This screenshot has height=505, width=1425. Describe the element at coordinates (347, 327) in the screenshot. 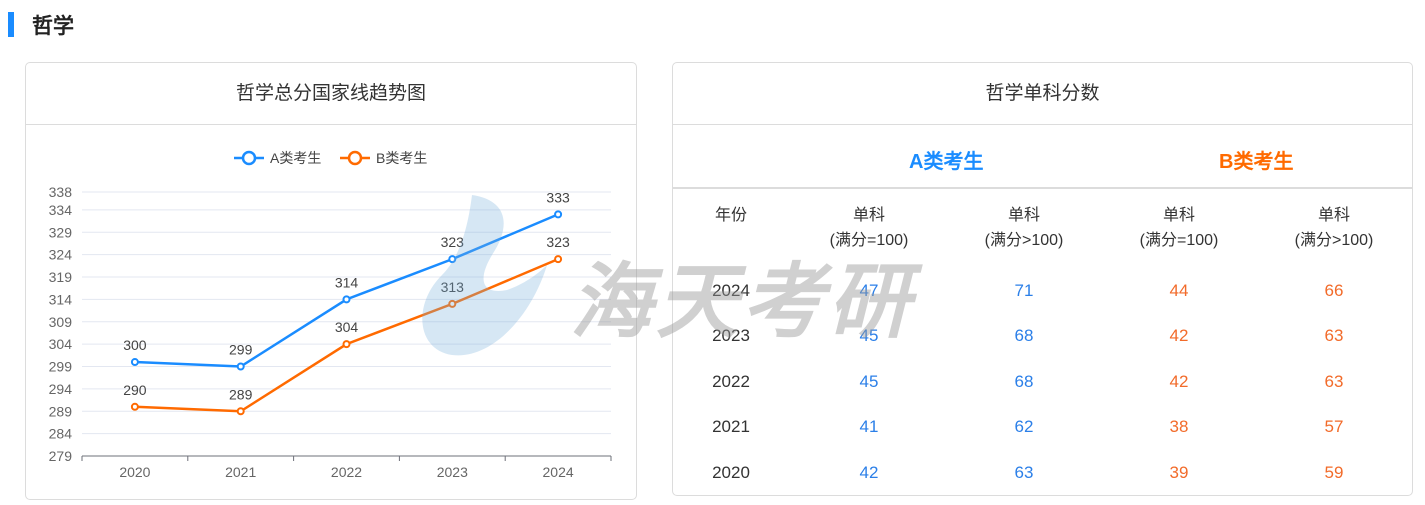

I see `data-label: 304` at that location.